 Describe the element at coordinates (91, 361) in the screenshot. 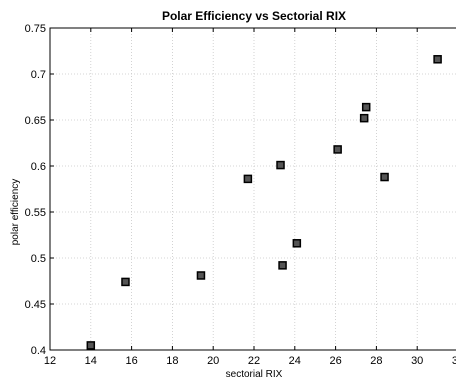

I see `x-tick-label: 14` at that location.